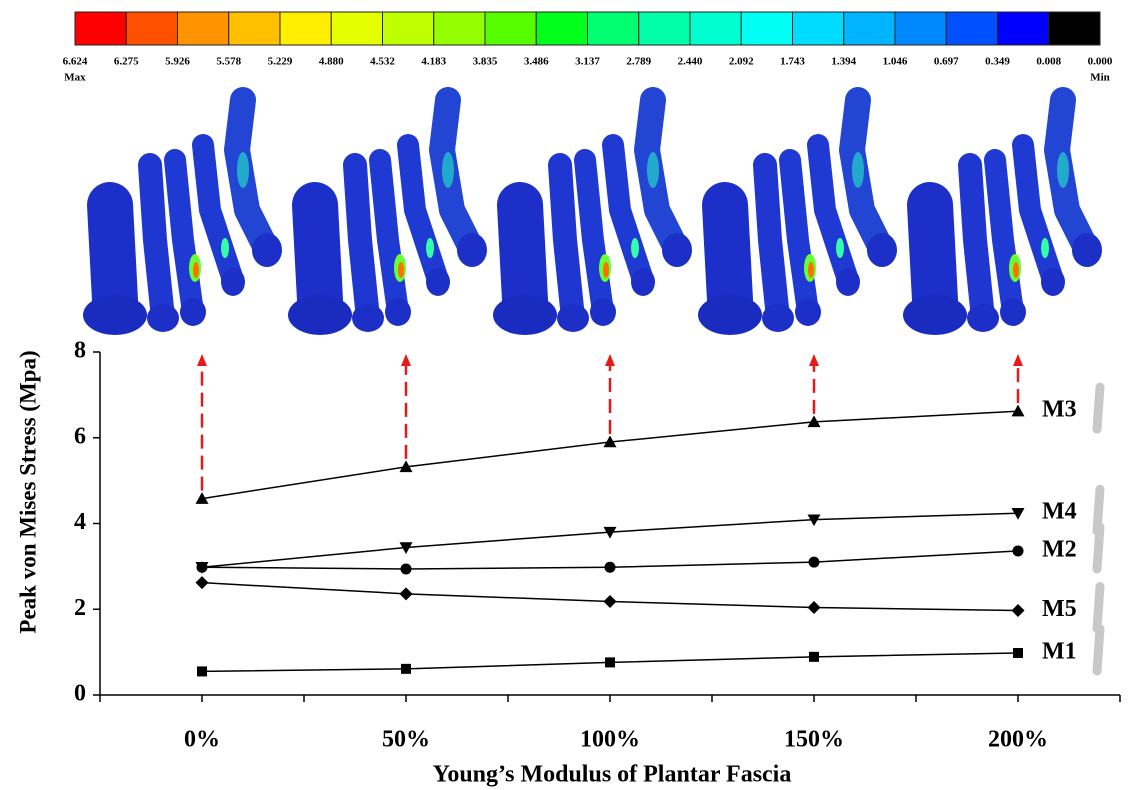  Describe the element at coordinates (741, 62) in the screenshot. I see `colorbar-tick-label: 2.092` at that location.